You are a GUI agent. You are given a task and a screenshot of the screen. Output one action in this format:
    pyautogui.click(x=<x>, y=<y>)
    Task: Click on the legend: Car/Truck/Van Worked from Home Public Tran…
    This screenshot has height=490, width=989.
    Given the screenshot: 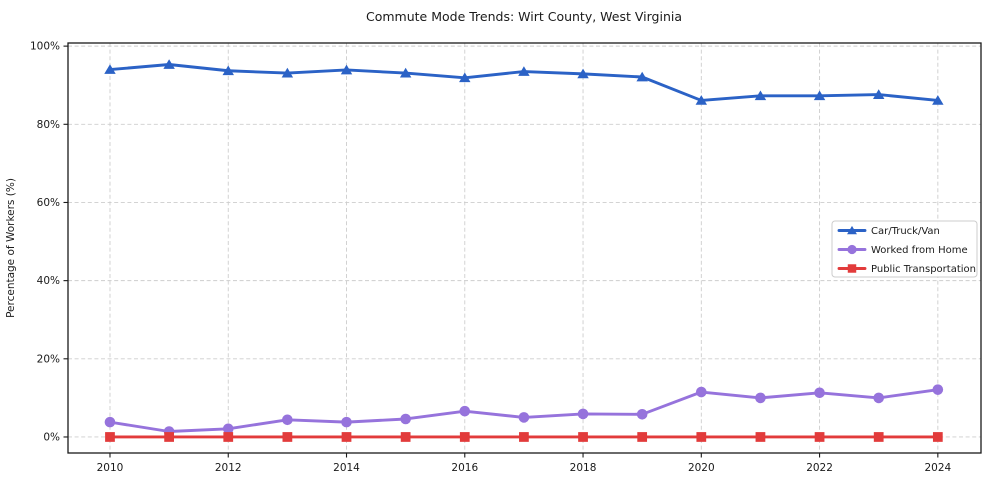 What is the action you would take?
    pyautogui.click(x=904, y=249)
    